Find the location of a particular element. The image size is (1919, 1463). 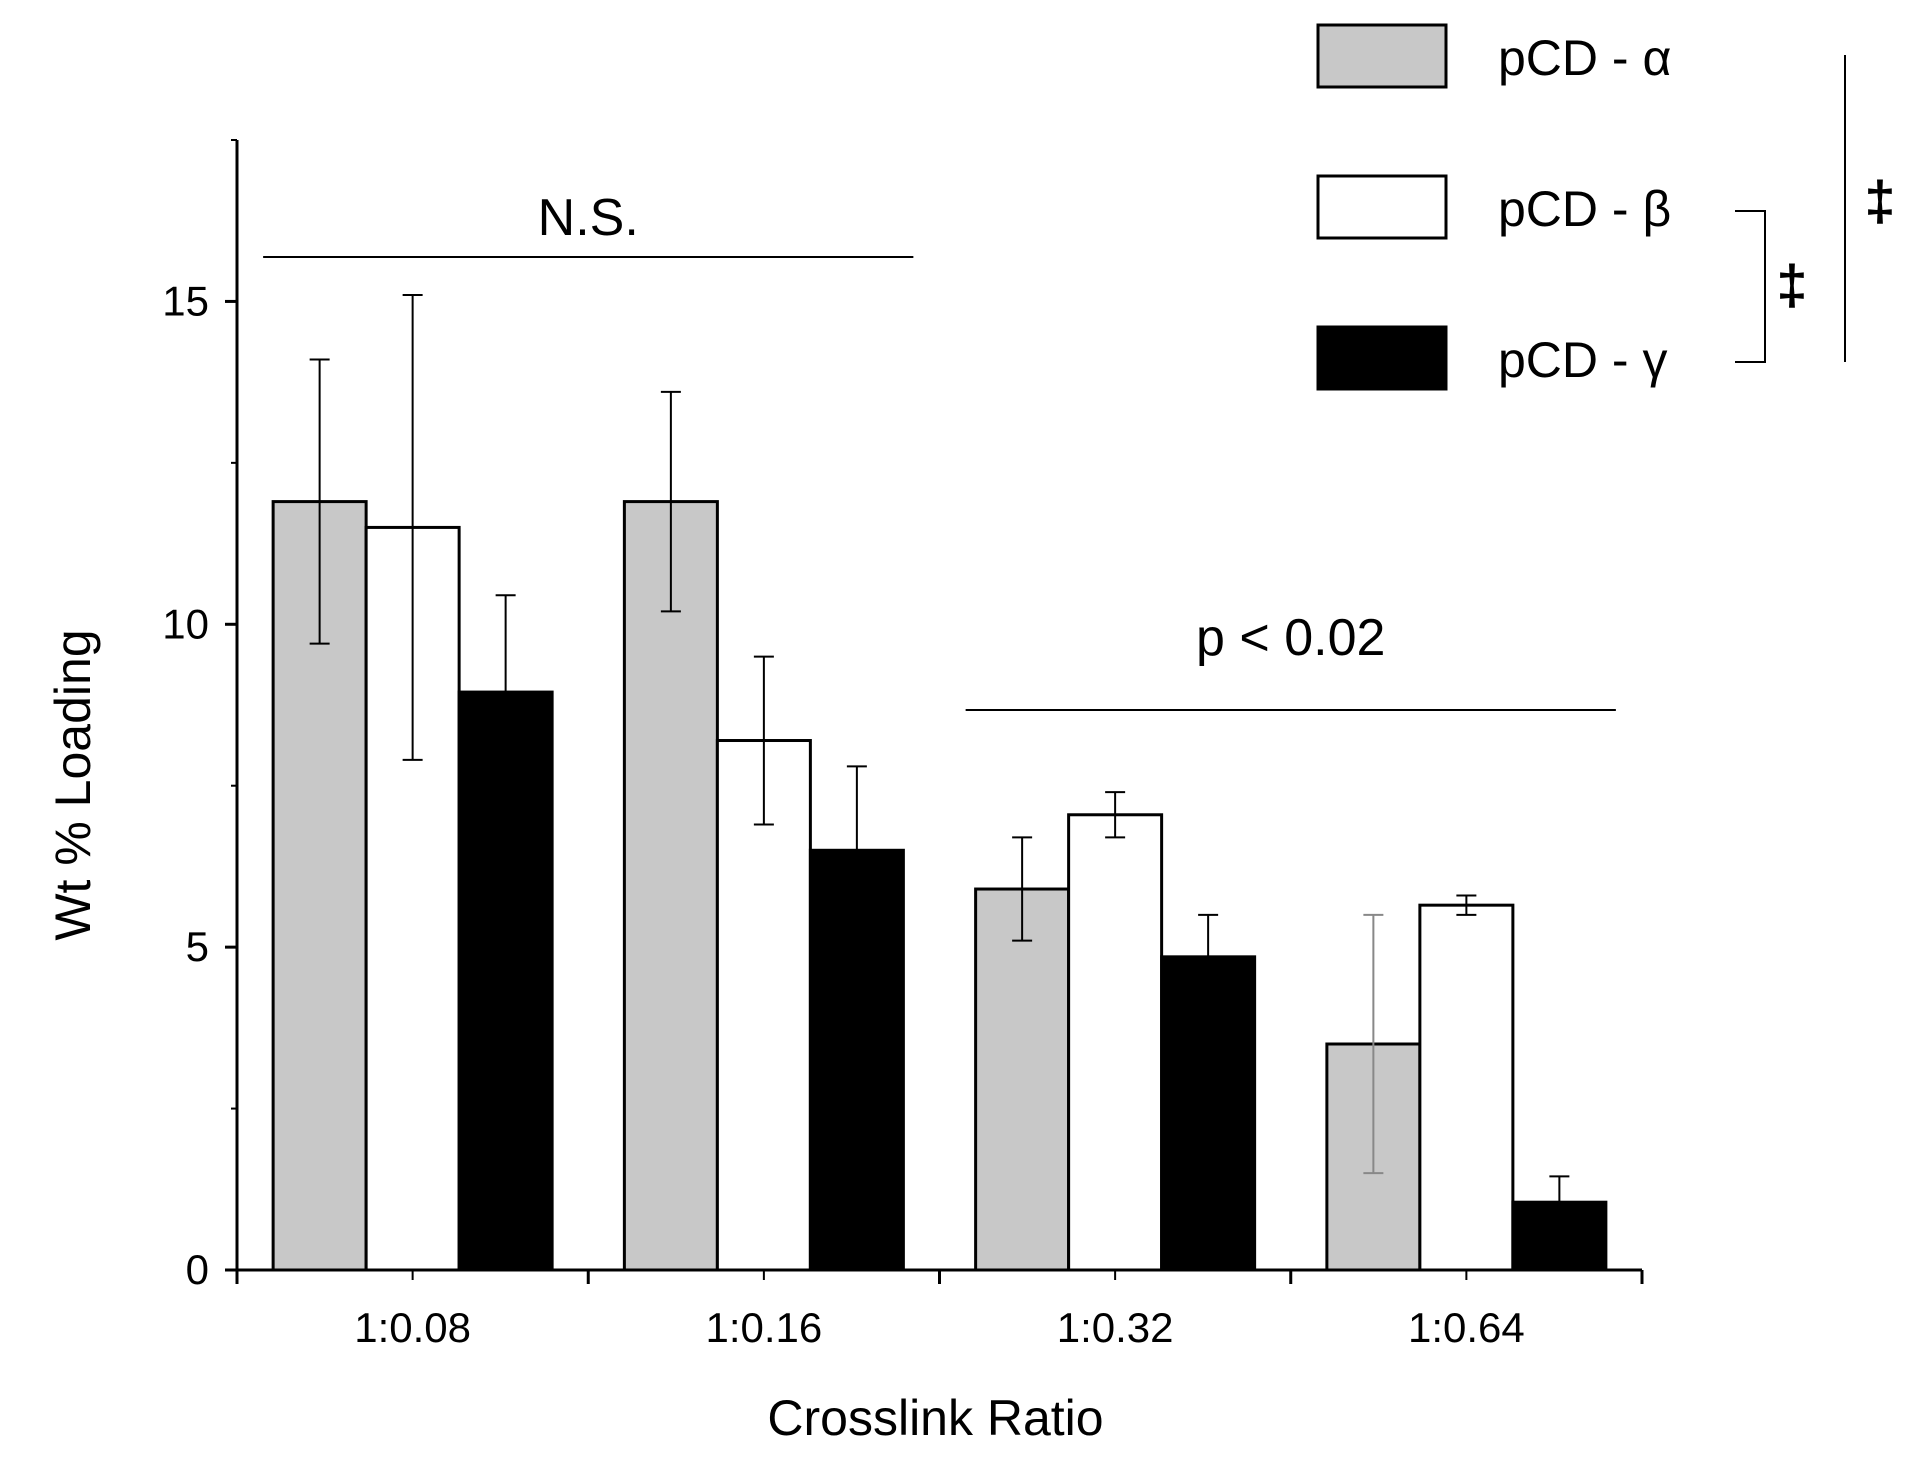

x-tick-label: 1:0.64 is located at coordinates (1466, 1327).